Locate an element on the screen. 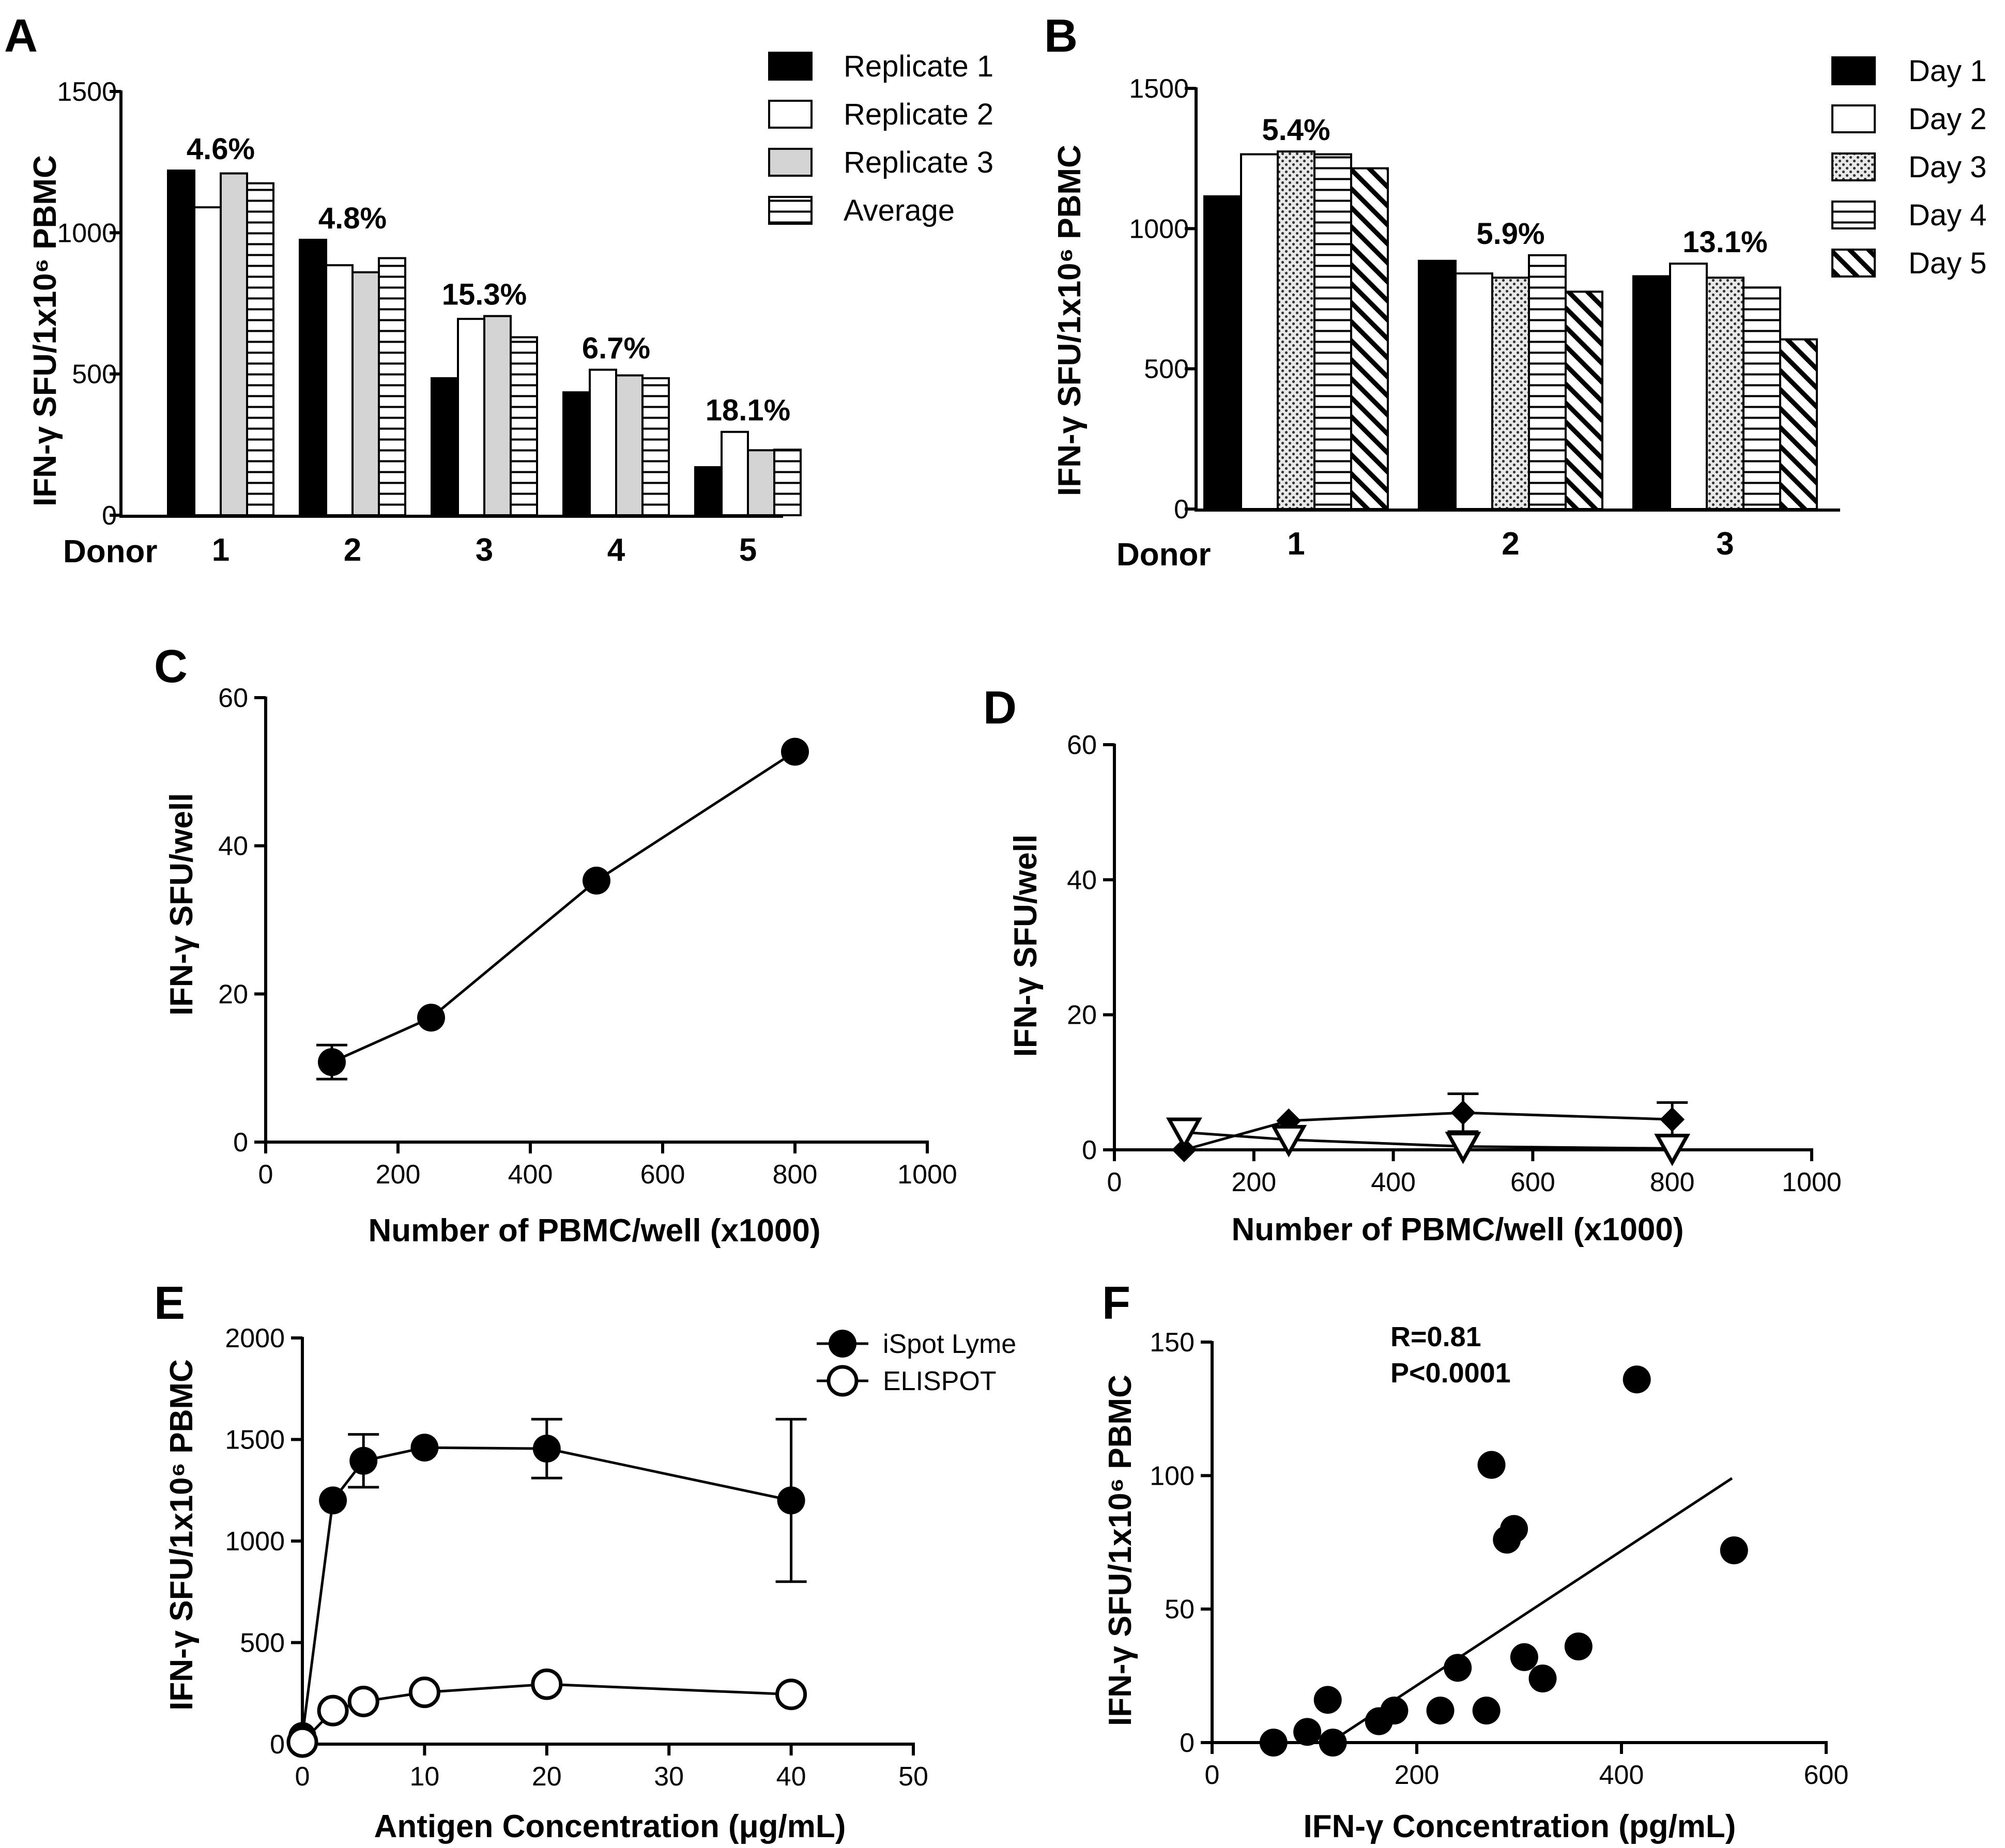 The image size is (2005, 1848). chart-f-ytick-label-2: 100 is located at coordinates (1172, 1476).